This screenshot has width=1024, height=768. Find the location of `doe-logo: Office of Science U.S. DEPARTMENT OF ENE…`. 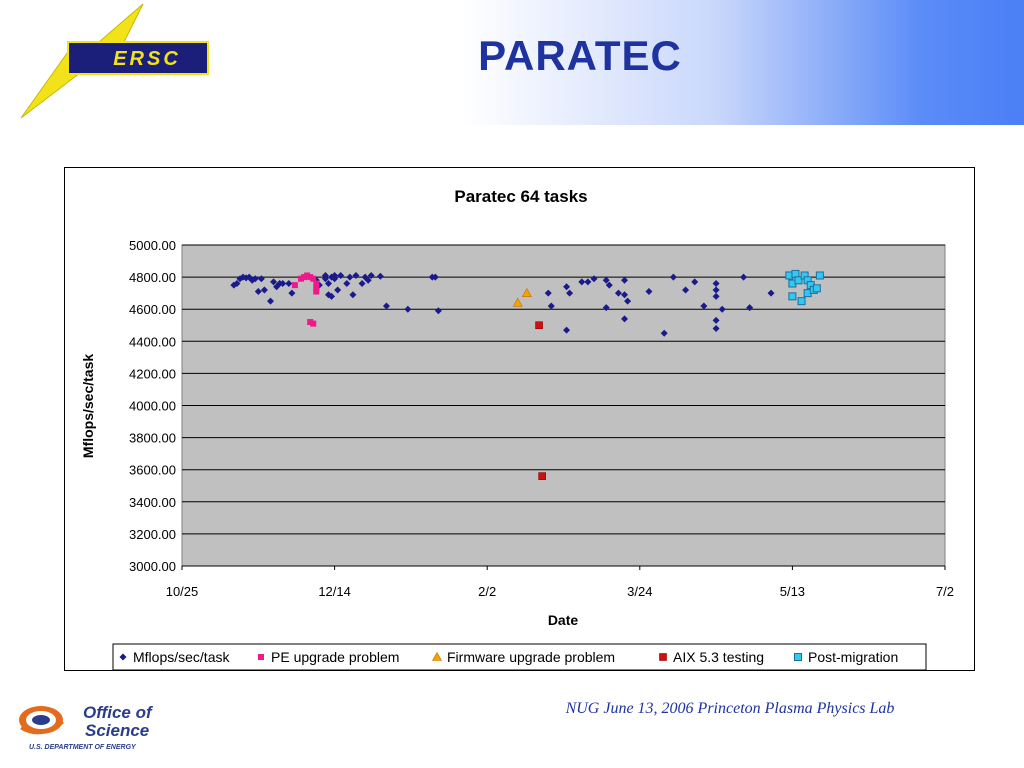

doe-logo: Office of Science U.S. DEPARTMENT OF ENE… is located at coordinates (86, 727).